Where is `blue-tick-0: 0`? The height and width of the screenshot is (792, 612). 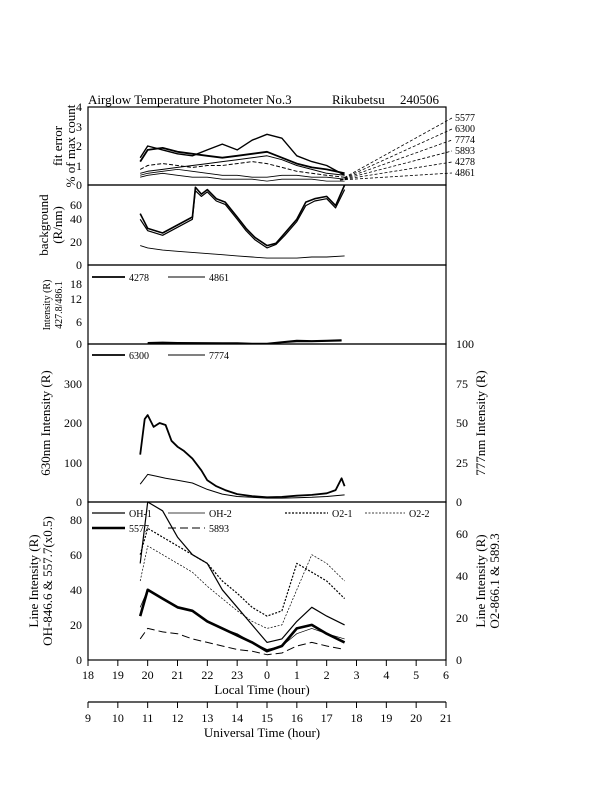
blue-tick-0: 0 is located at coordinates (79, 344).